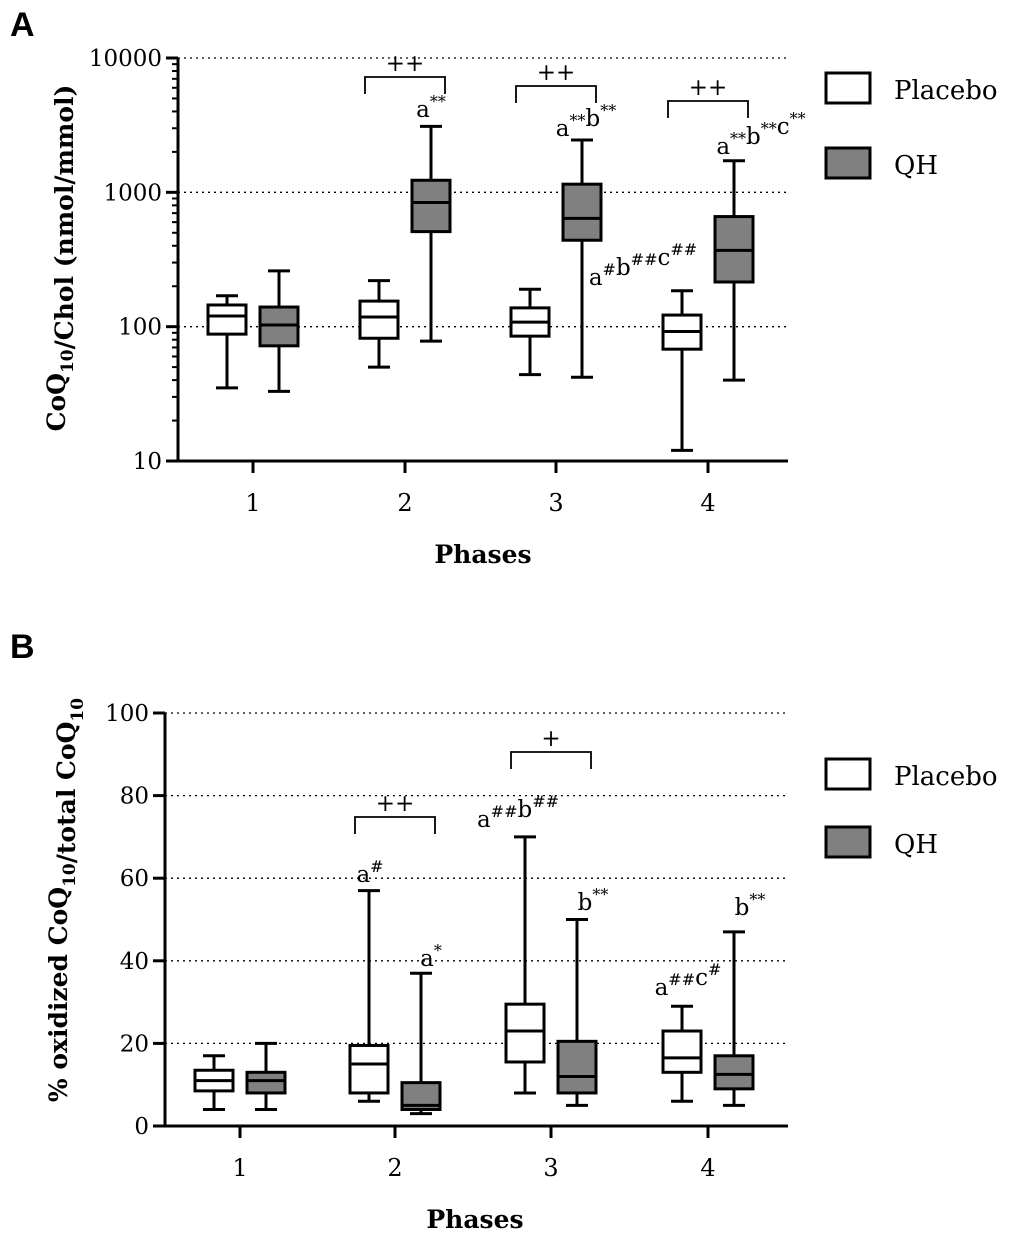 This screenshot has height=1235, width=1020. What do you see at coordinates (22, 647) in the screenshot?
I see `panel-letter-b: B` at bounding box center [22, 647].